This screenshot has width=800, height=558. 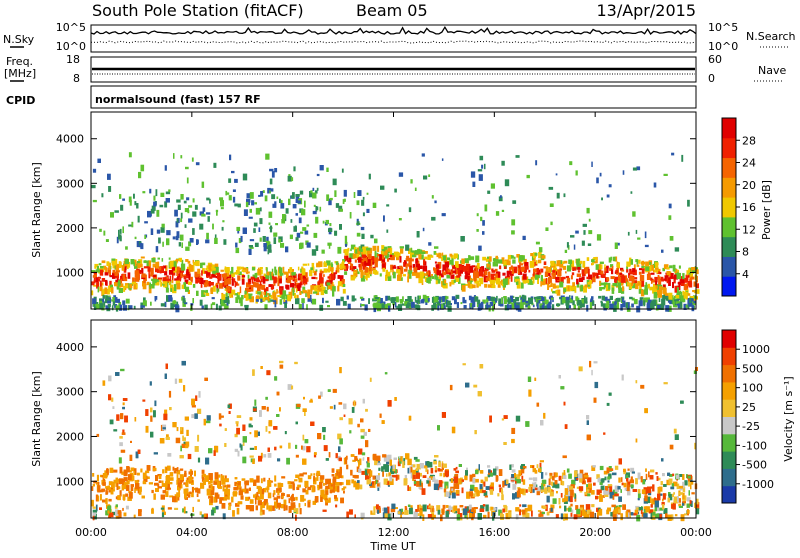 What do you see at coordinates (392, 10) in the screenshot?
I see `beam-label: Beam 05` at bounding box center [392, 10].